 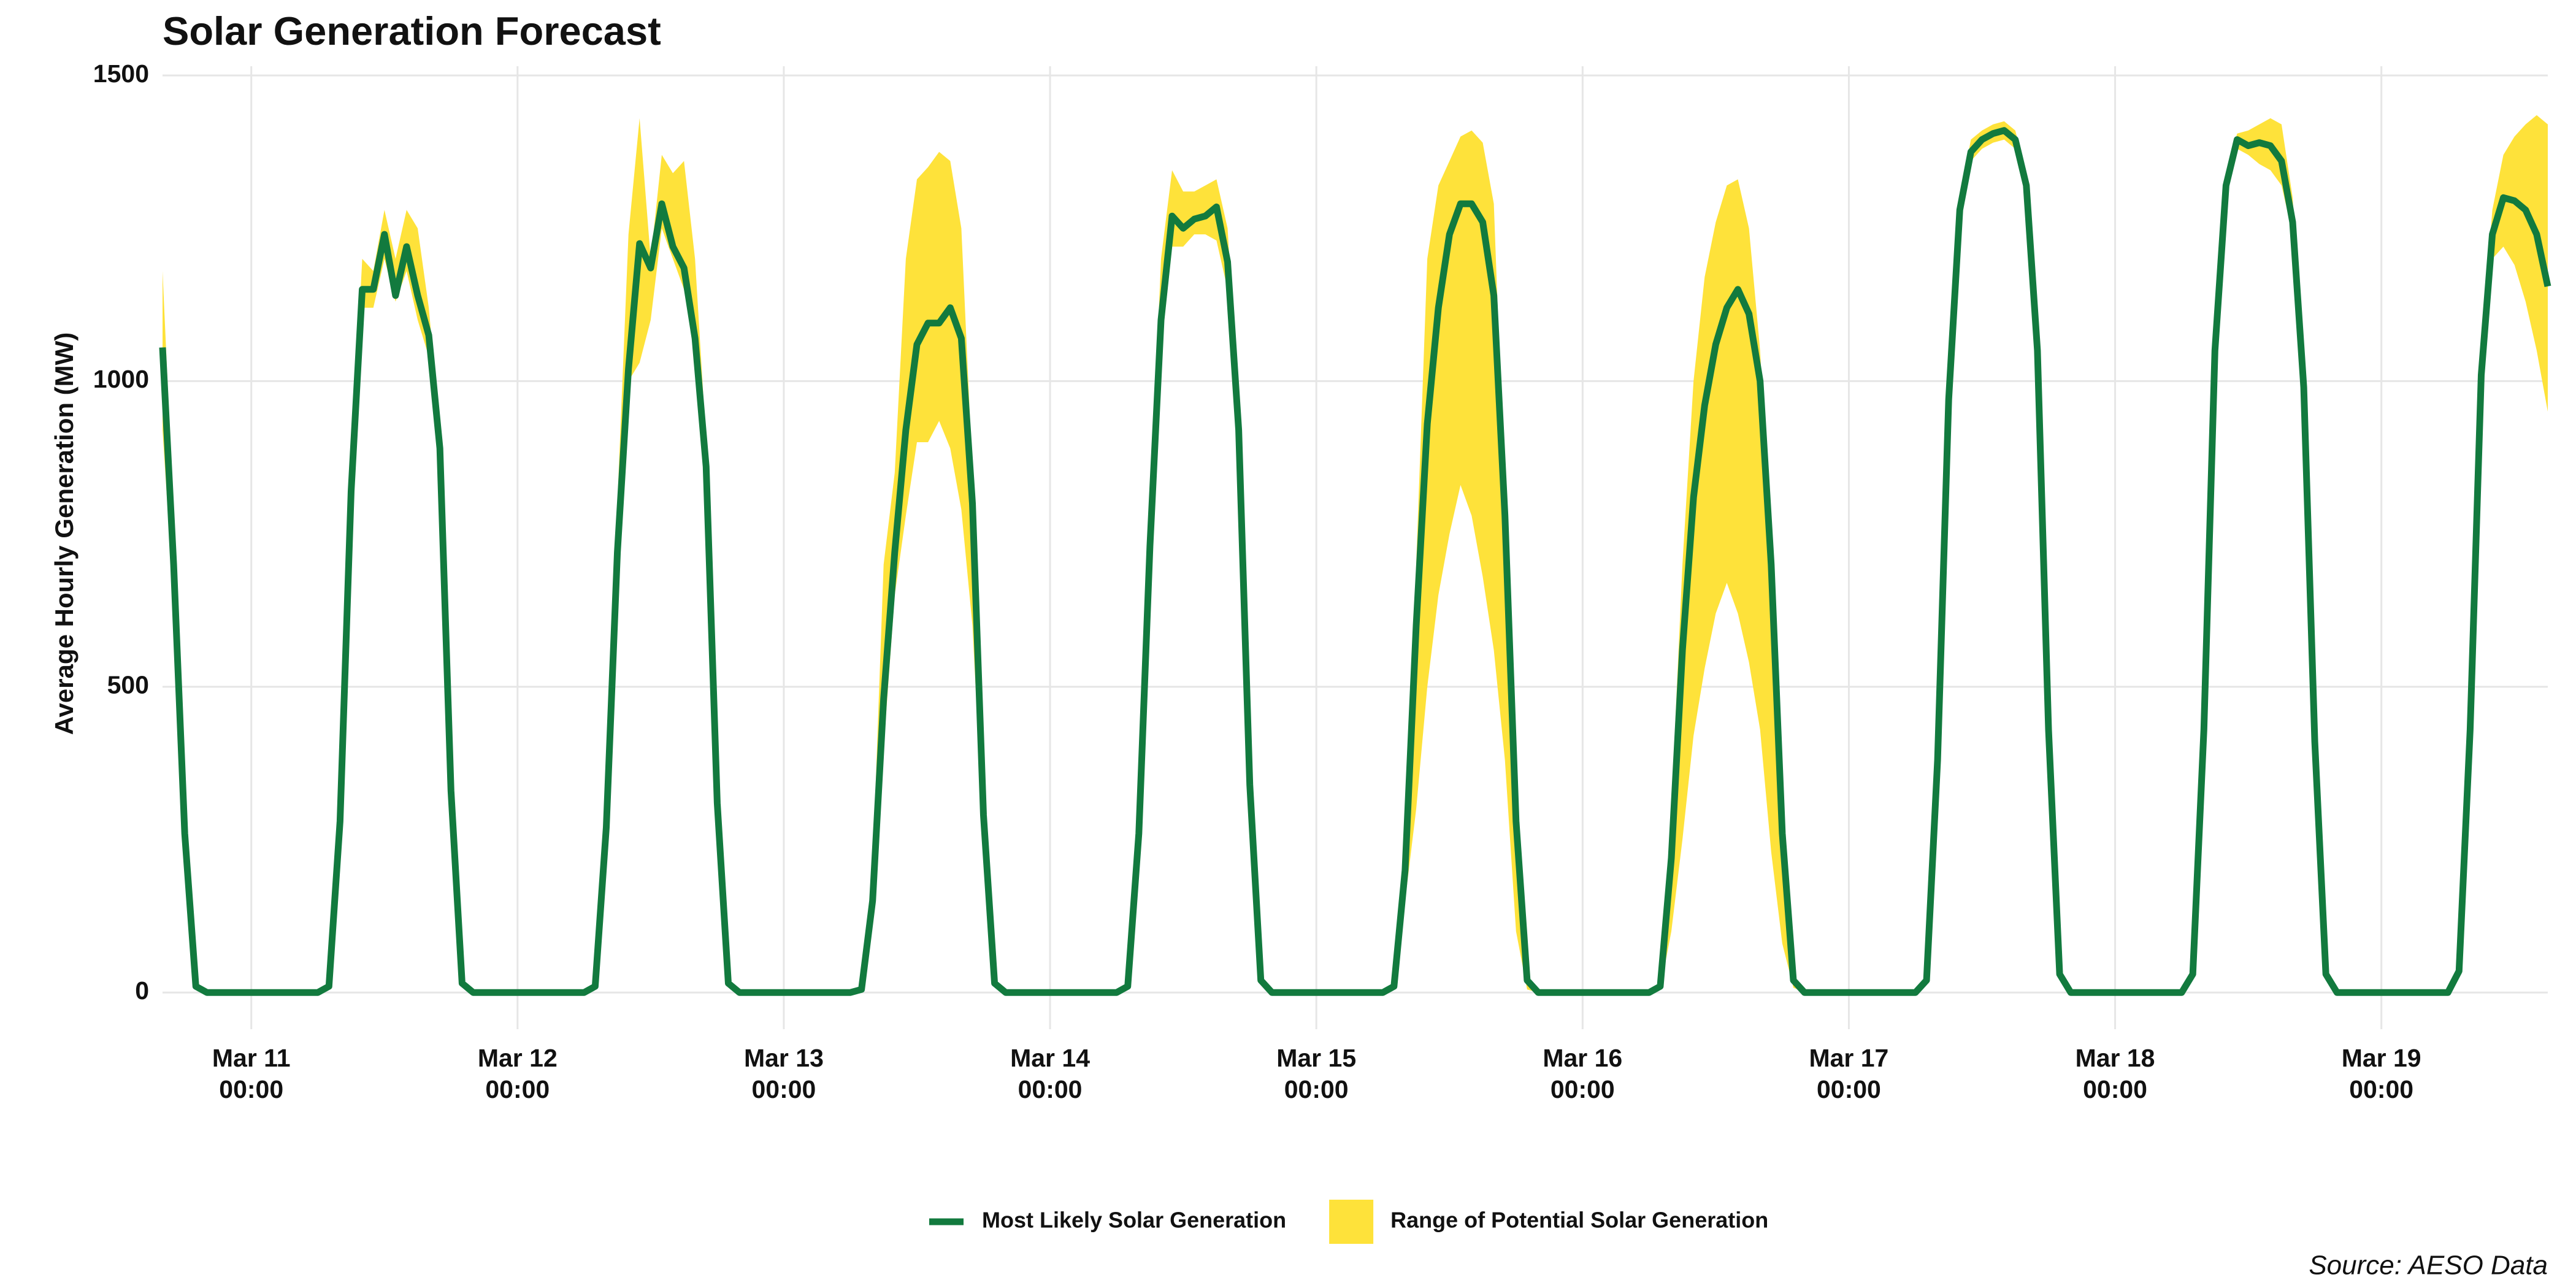 I want to click on legend-swatch, so click(x=1351, y=1222).